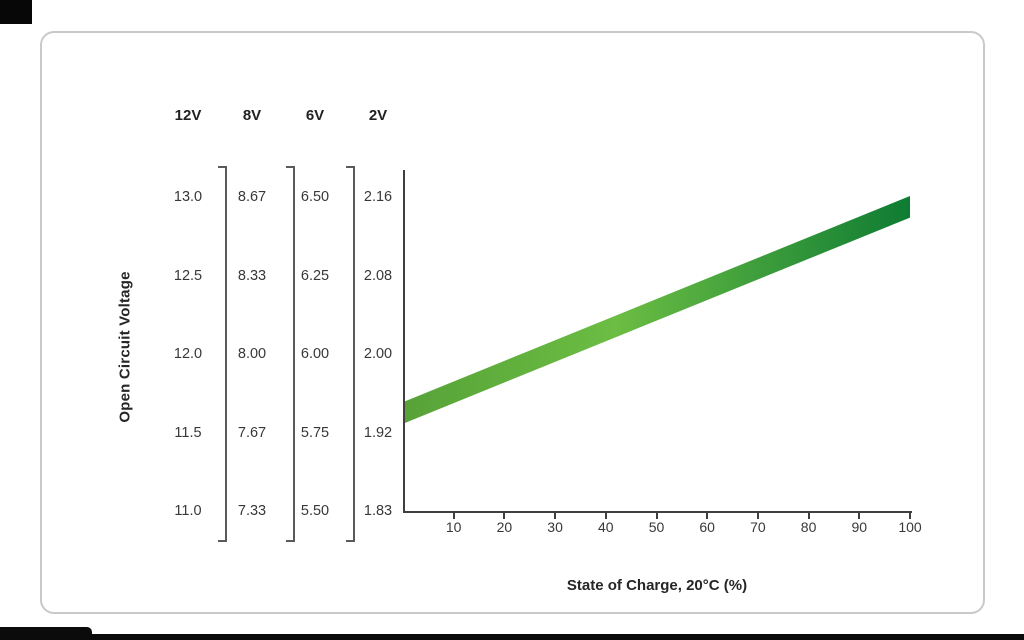 The image size is (1024, 640). What do you see at coordinates (315, 511) in the screenshot?
I see `y-tick-label: 5.50` at bounding box center [315, 511].